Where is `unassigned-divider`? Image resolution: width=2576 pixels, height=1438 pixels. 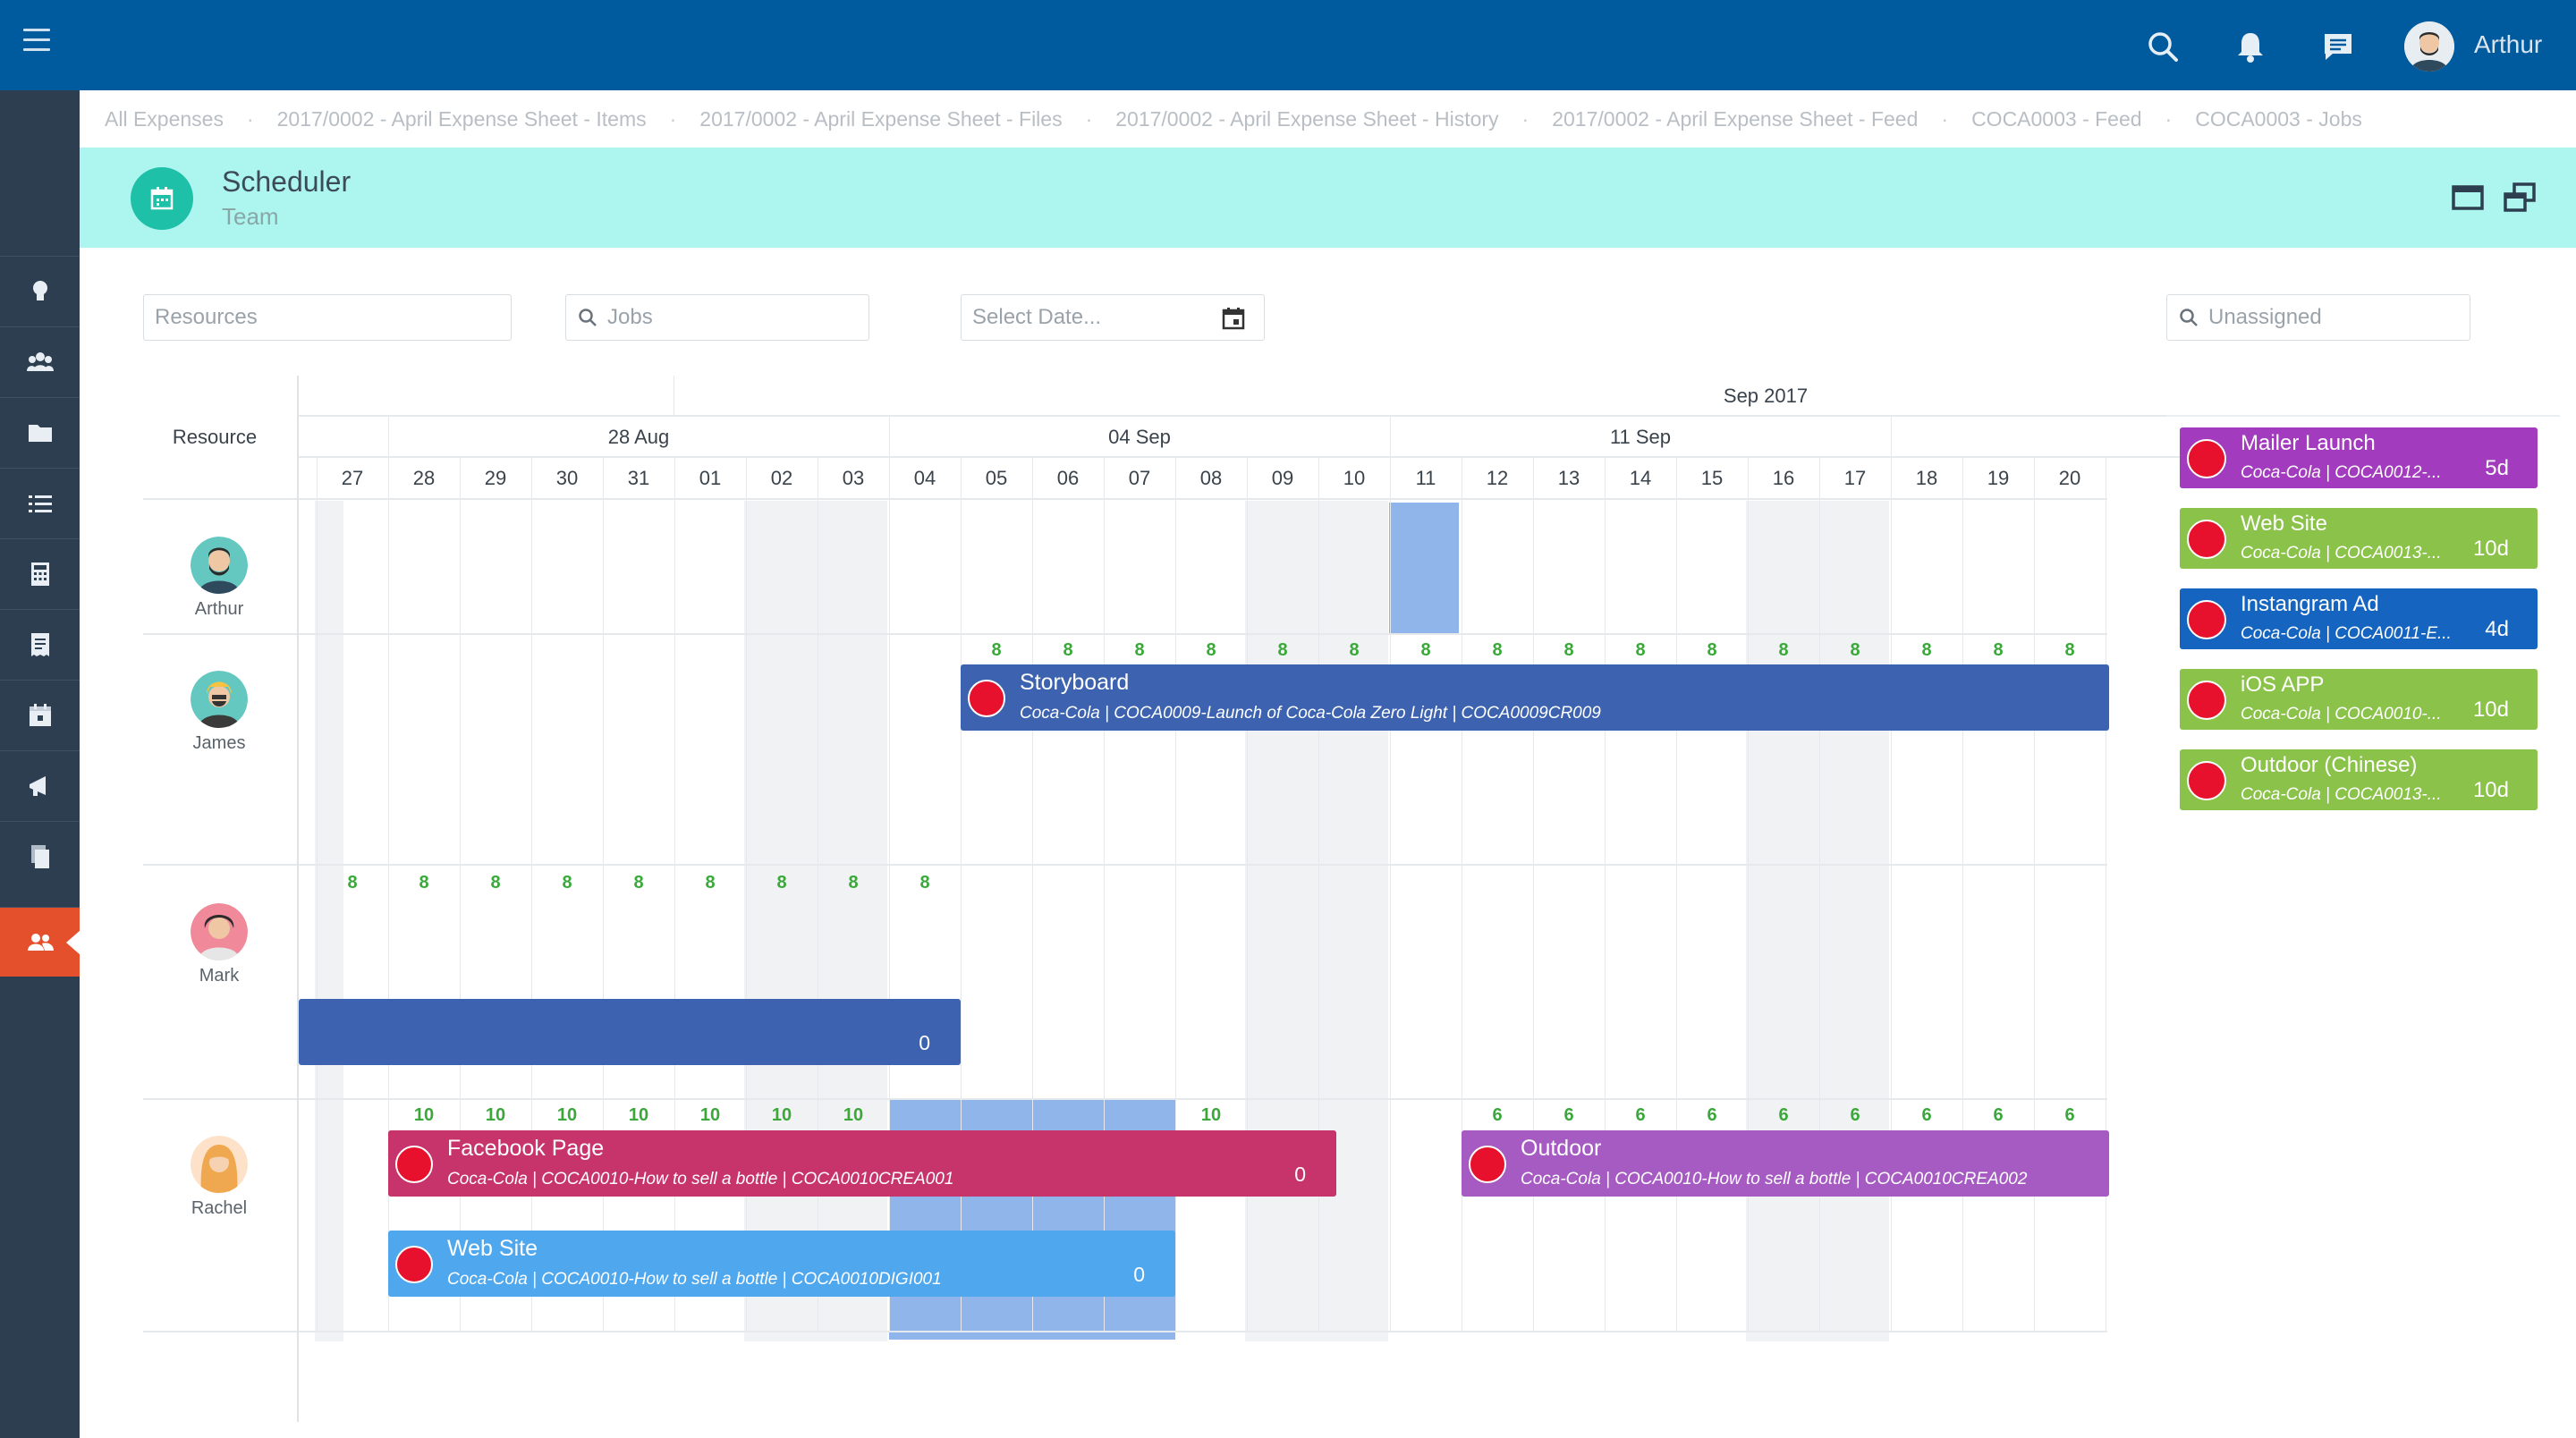 unassigned-divider is located at coordinates (2363, 416).